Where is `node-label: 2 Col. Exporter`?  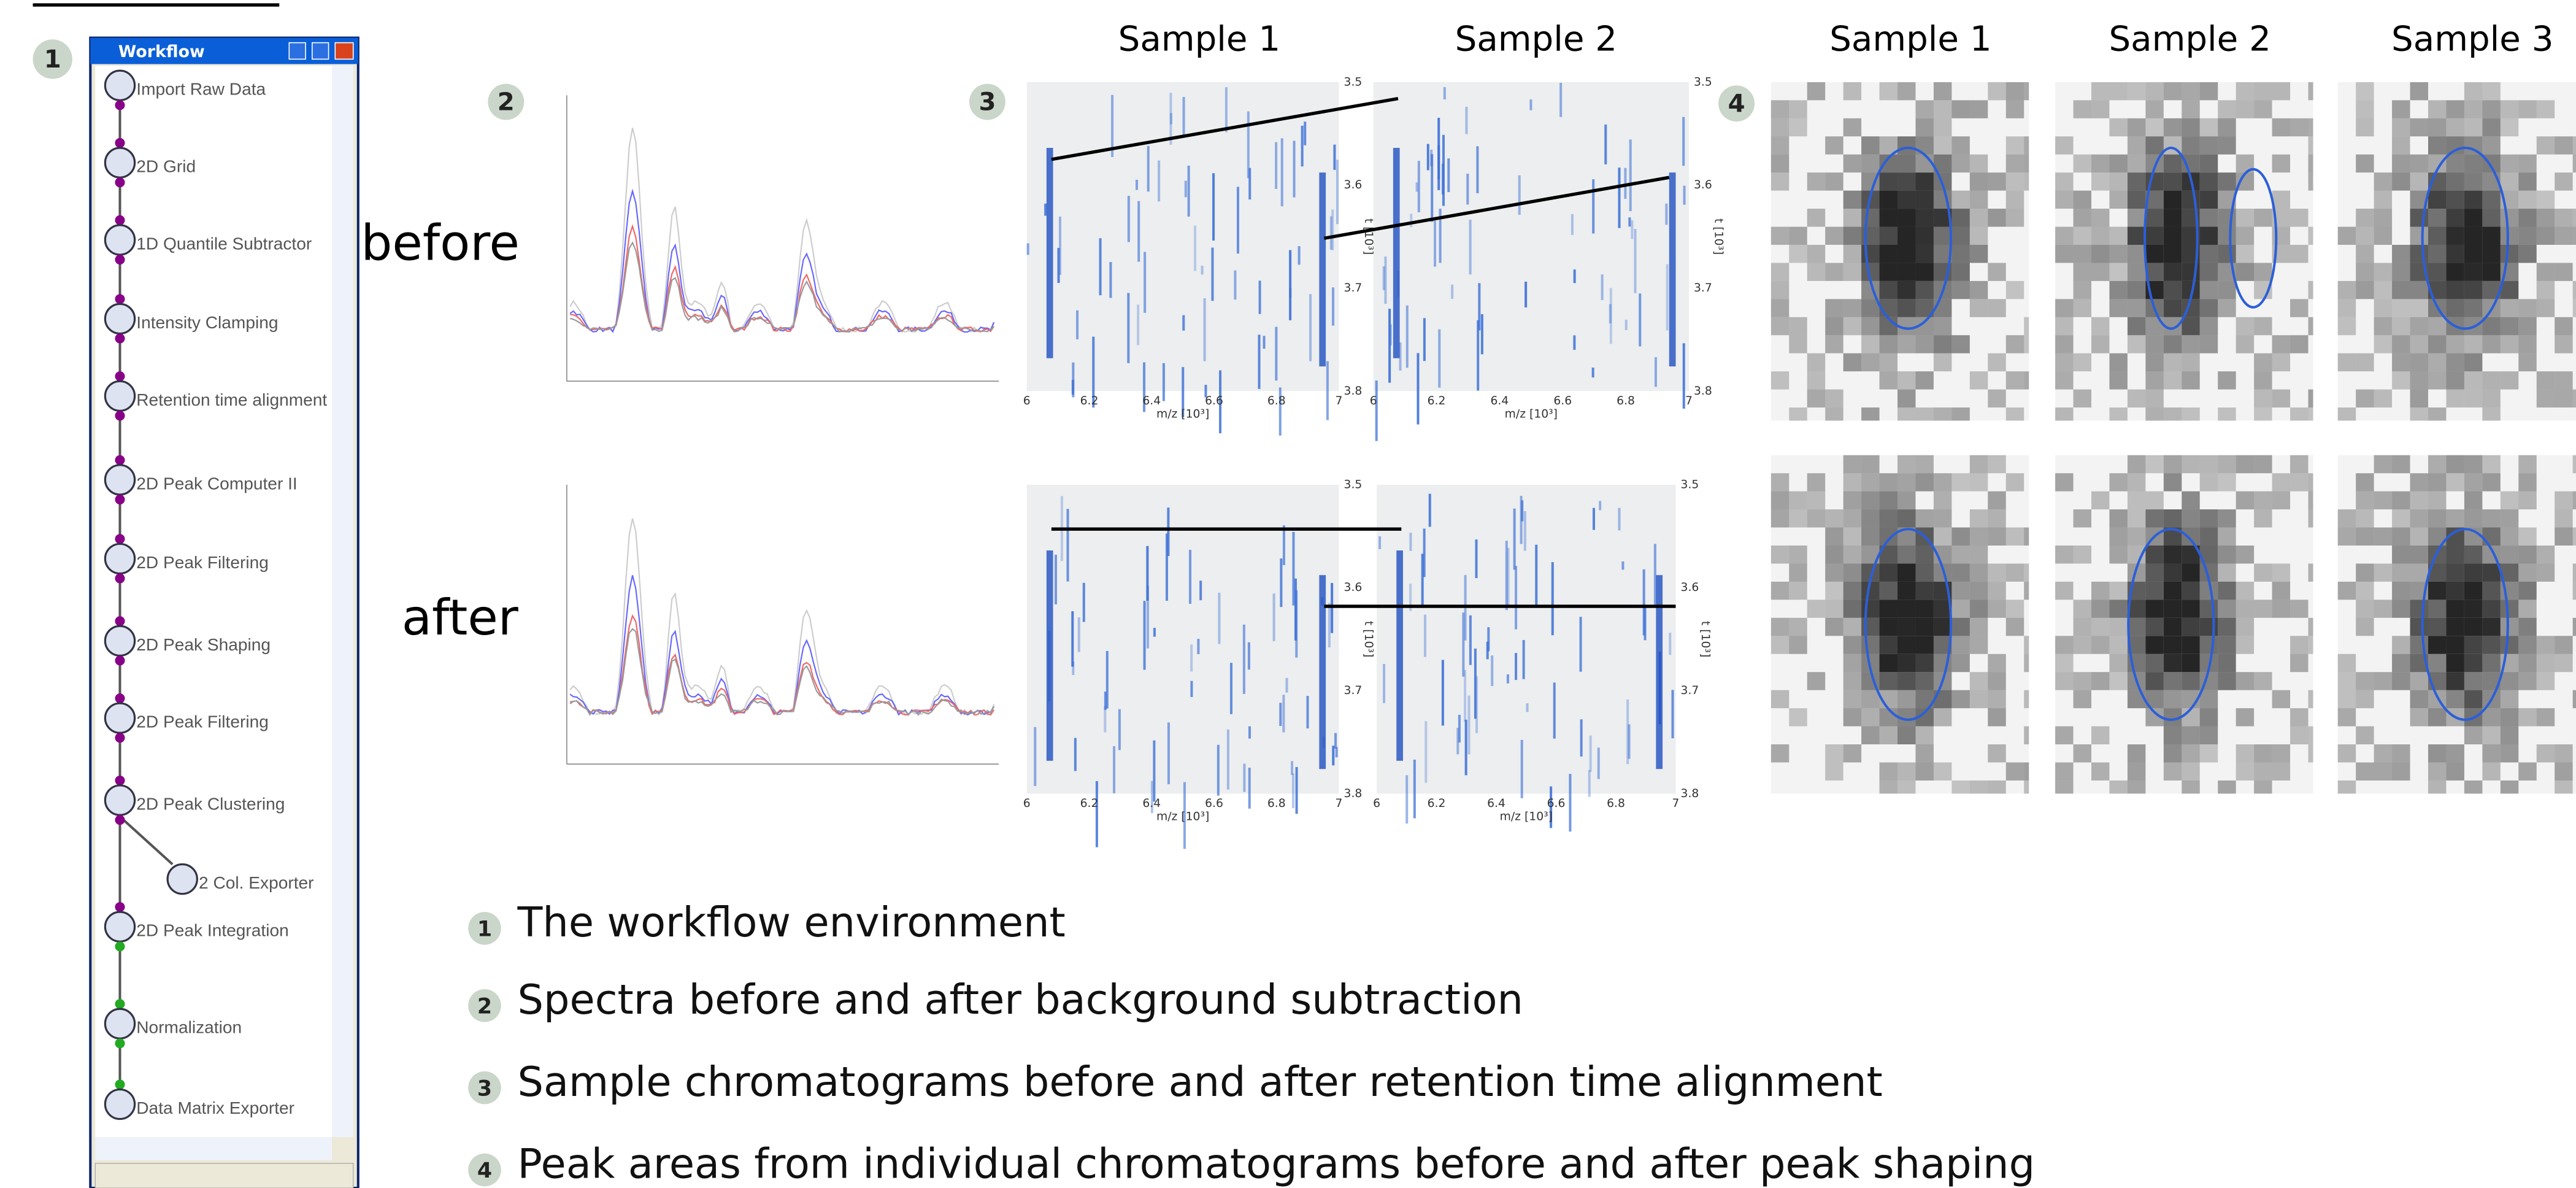
node-label: 2 Col. Exporter is located at coordinates (256, 882).